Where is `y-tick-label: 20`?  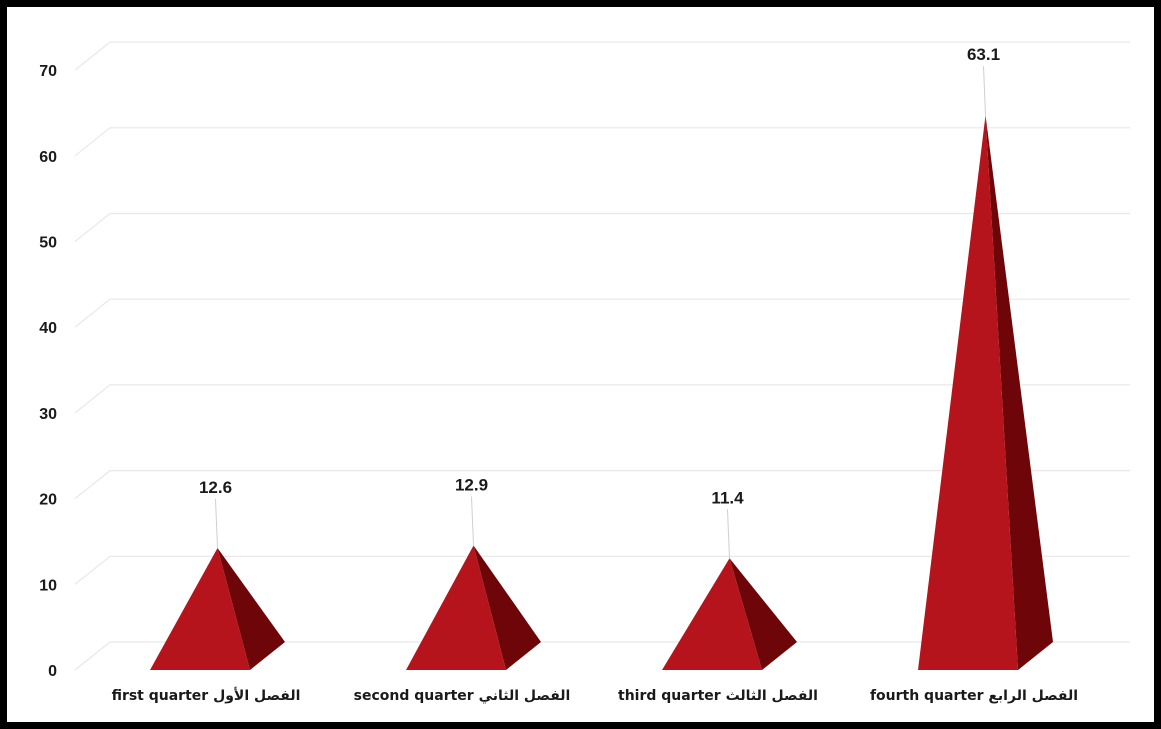 y-tick-label: 20 is located at coordinates (48, 500).